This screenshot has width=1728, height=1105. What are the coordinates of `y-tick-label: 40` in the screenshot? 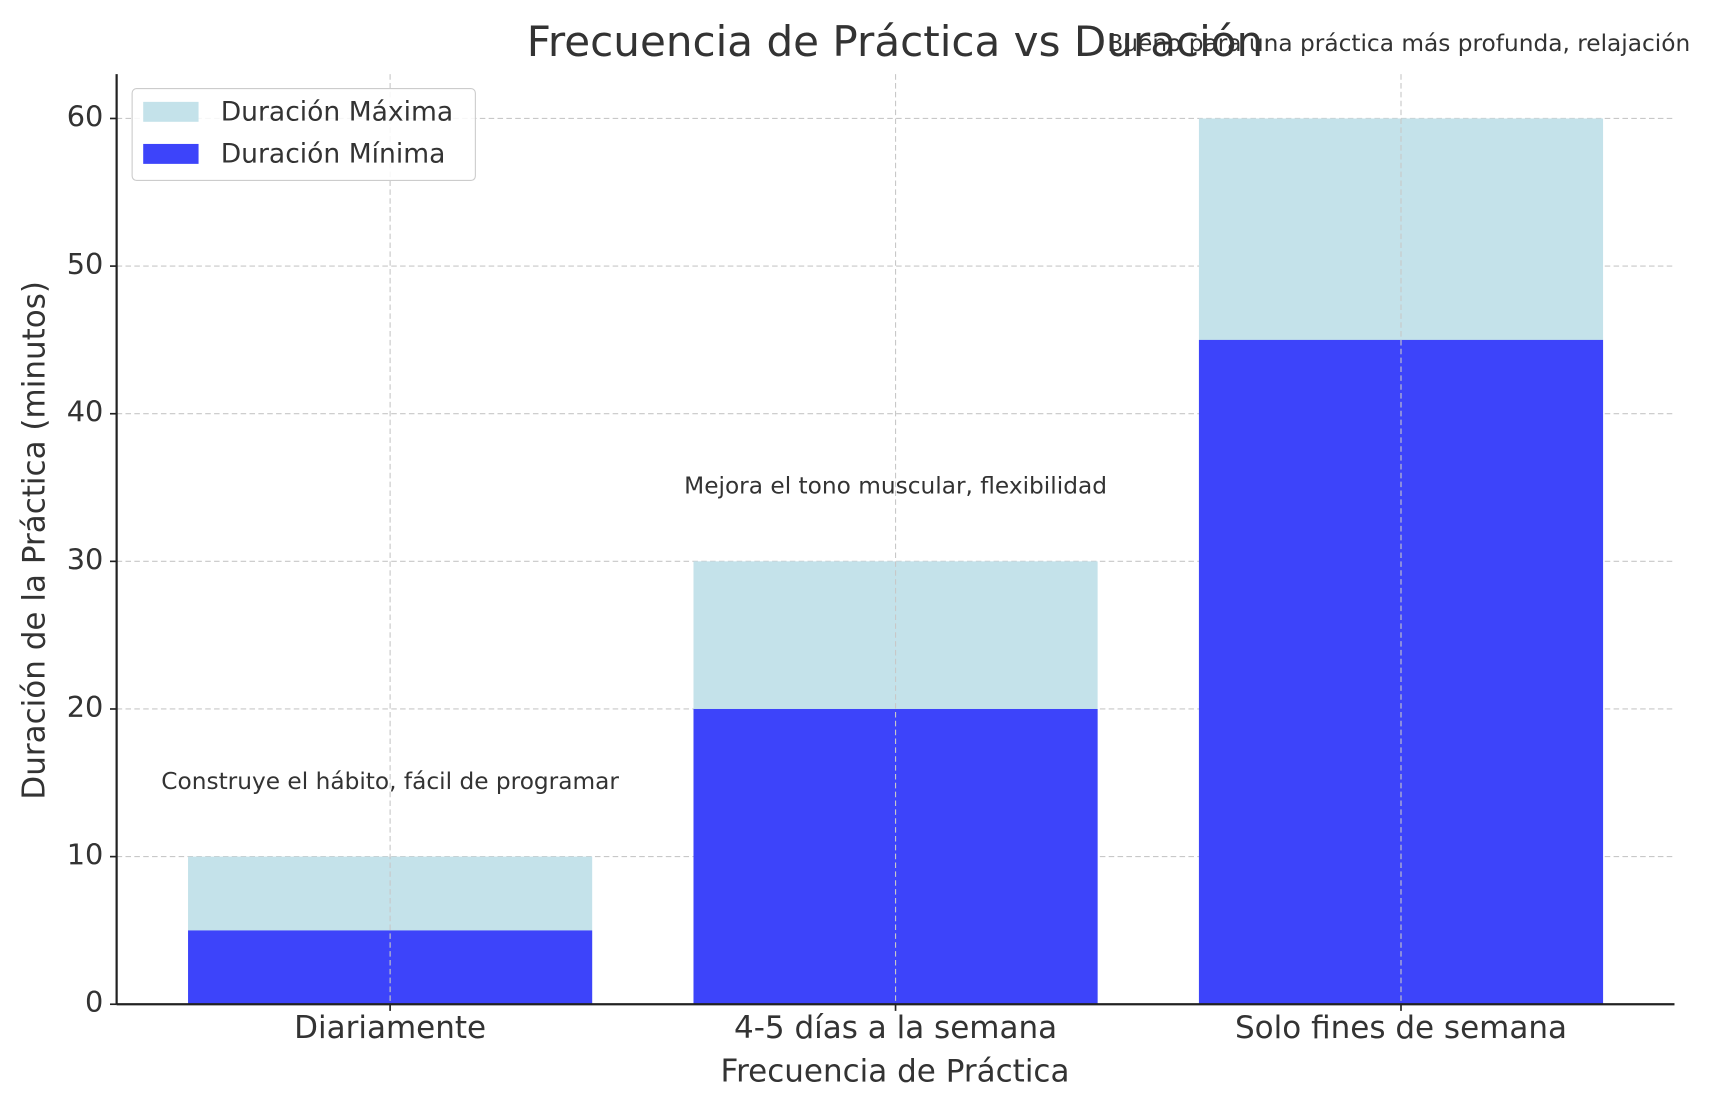 It's located at (85, 412).